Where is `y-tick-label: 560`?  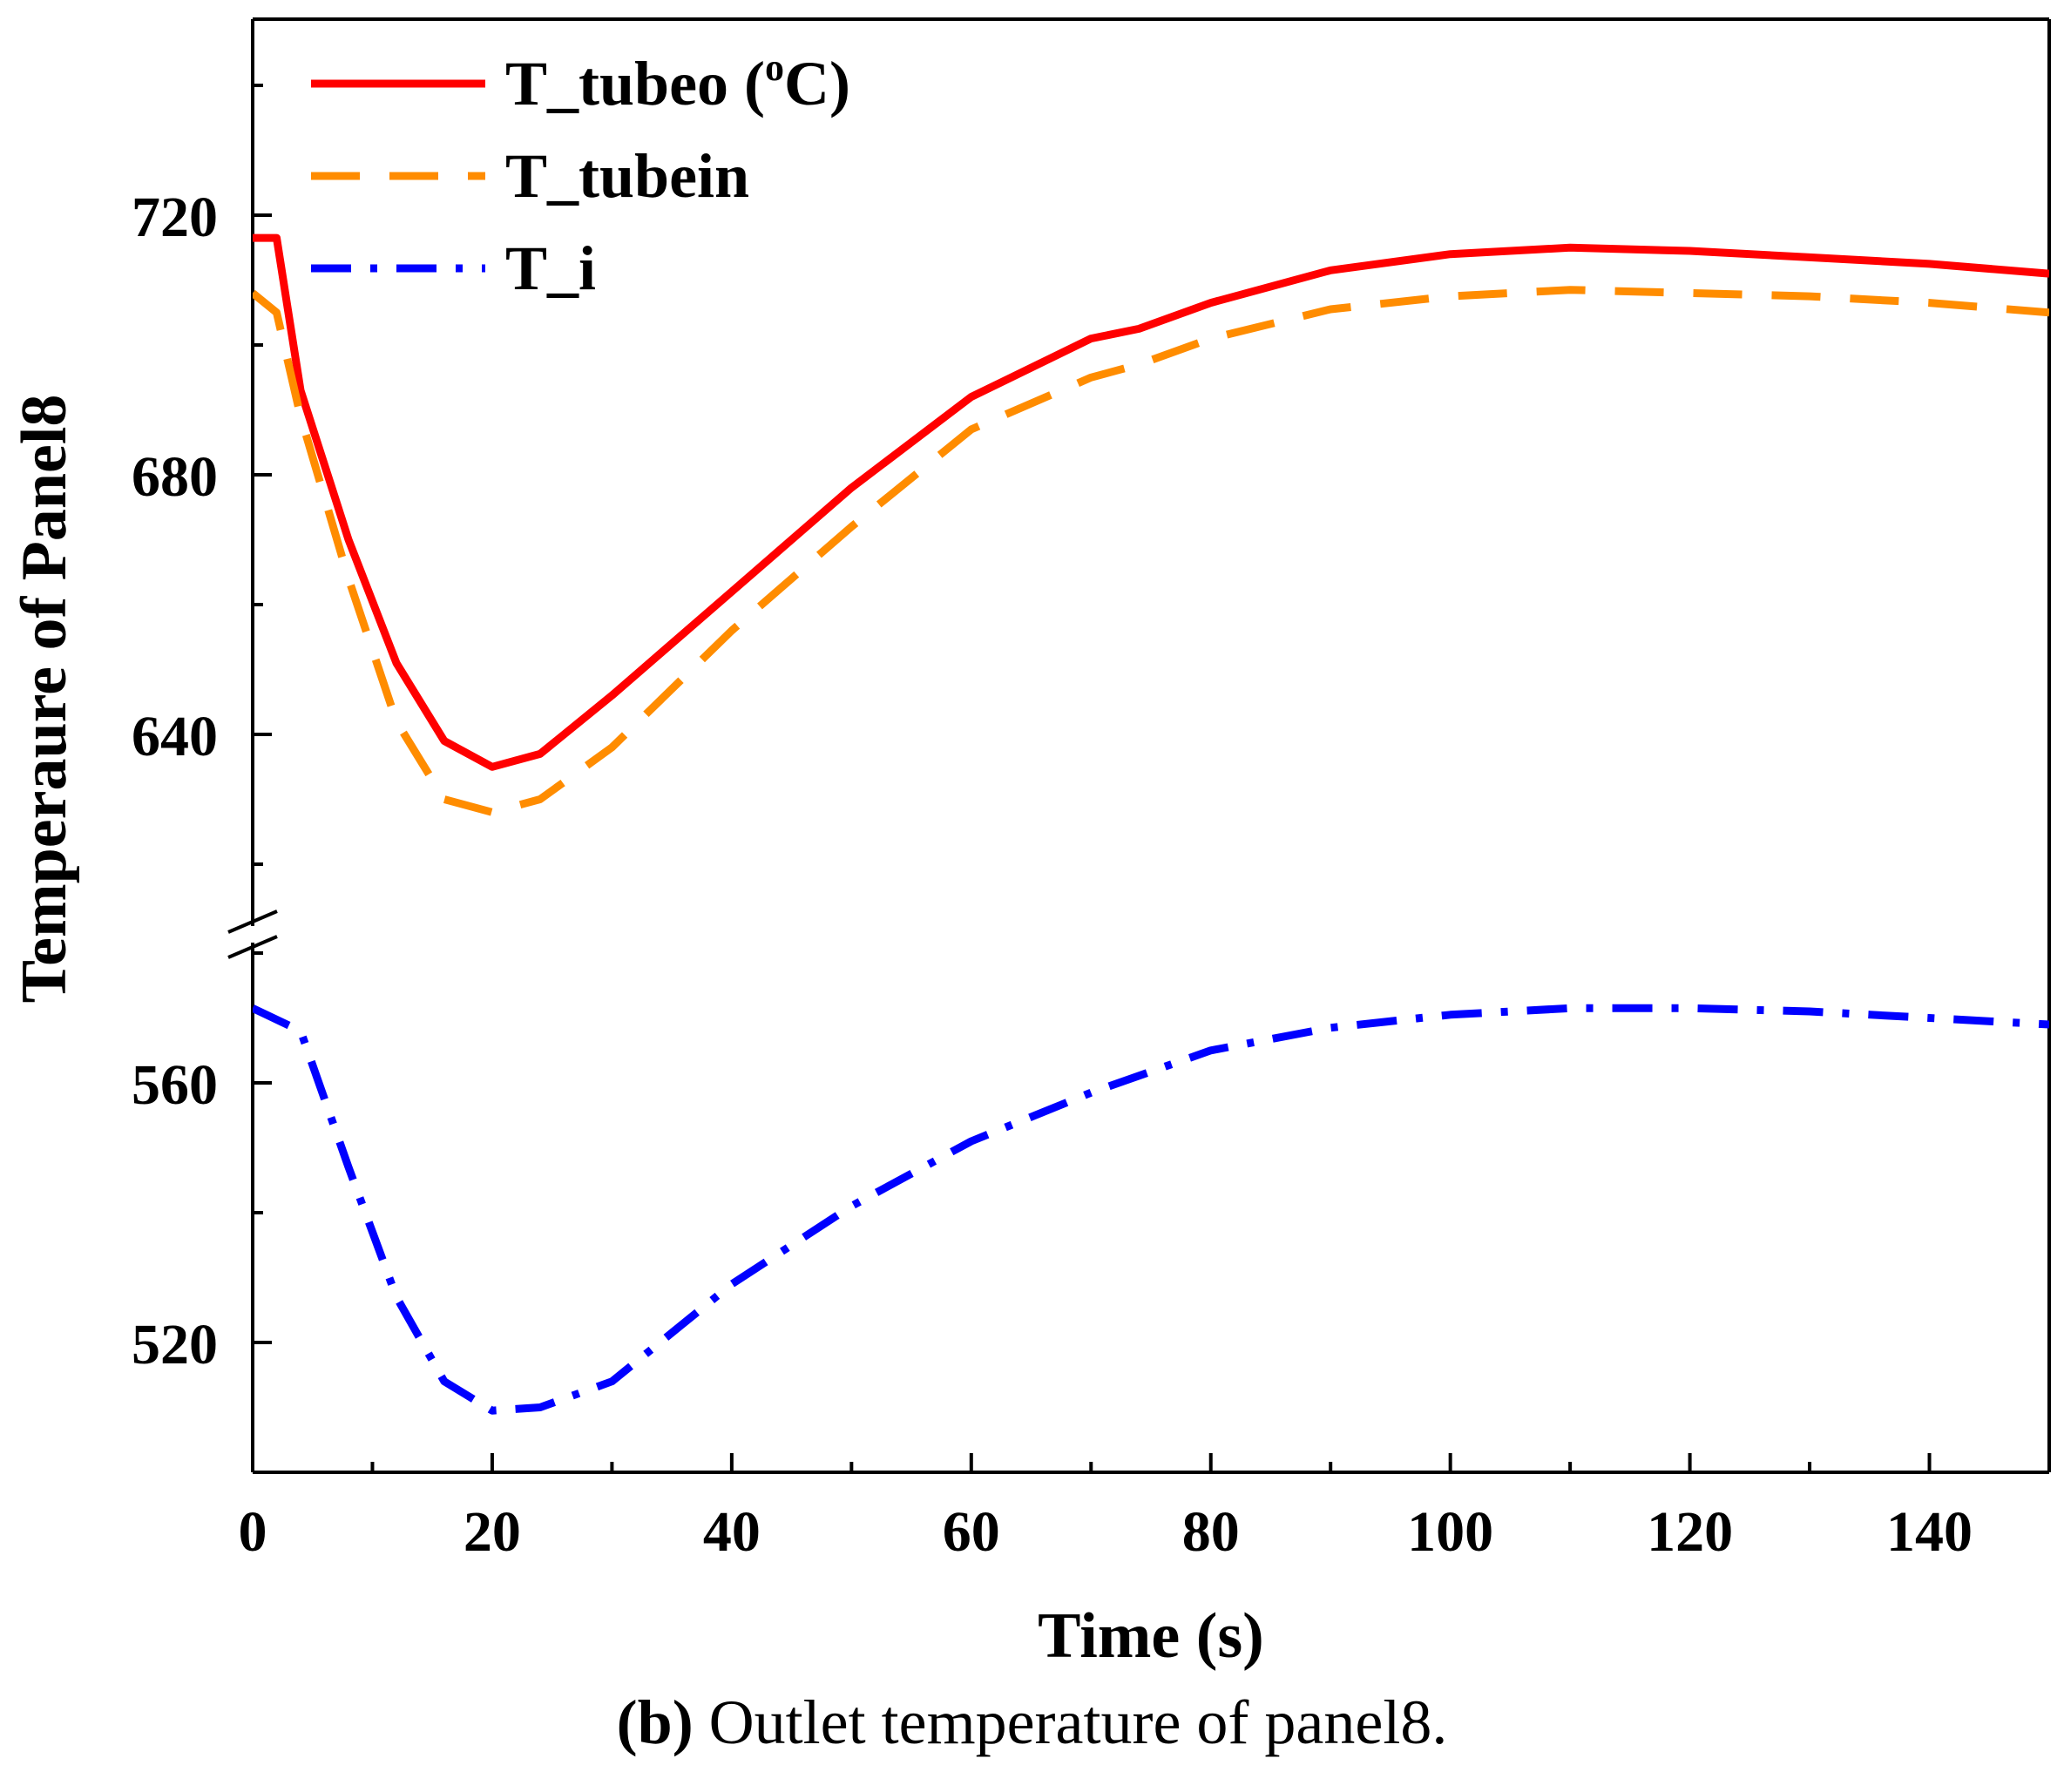
y-tick-label: 560 is located at coordinates (175, 1085).